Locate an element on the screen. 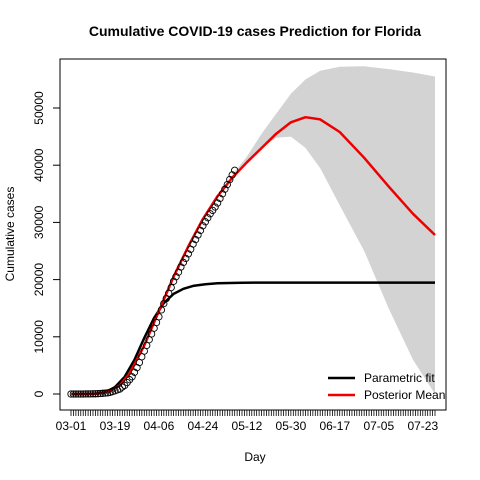 The image size is (480, 480). x-tick-label: 07-05 is located at coordinates (378, 426).